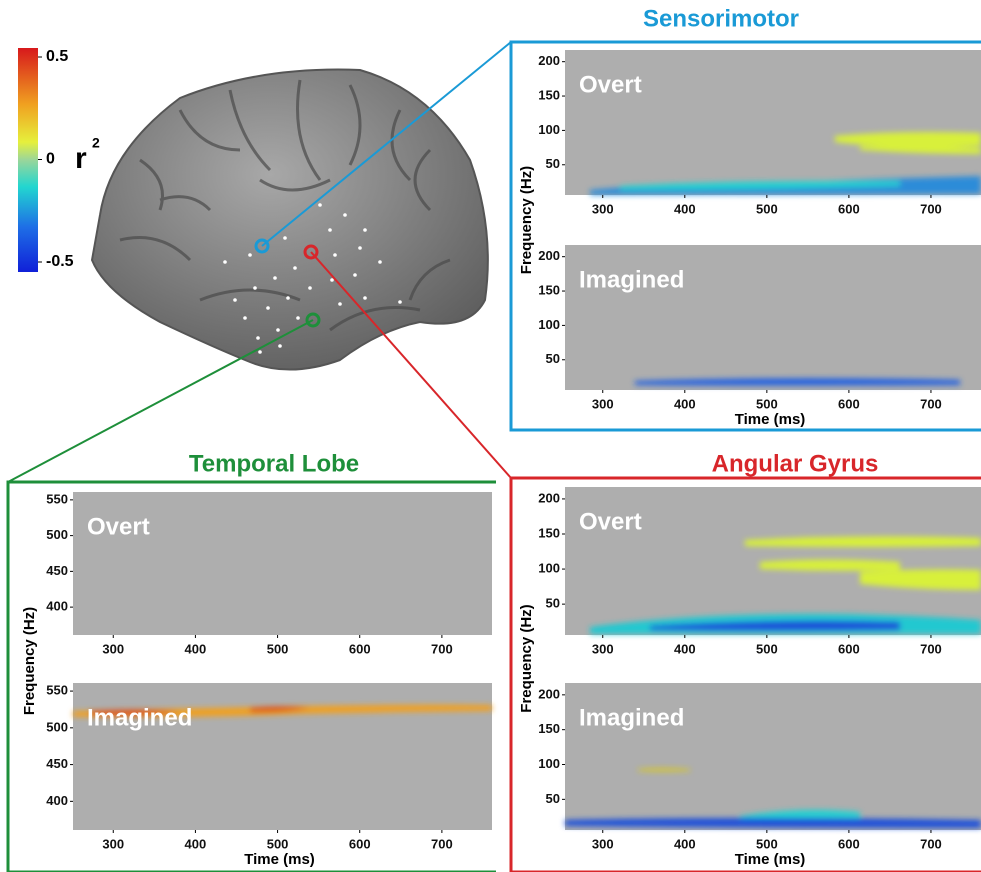 Image resolution: width=981 pixels, height=872 pixels. What do you see at coordinates (274, 463) in the screenshot?
I see `panel-title: Temporal Lobe` at bounding box center [274, 463].